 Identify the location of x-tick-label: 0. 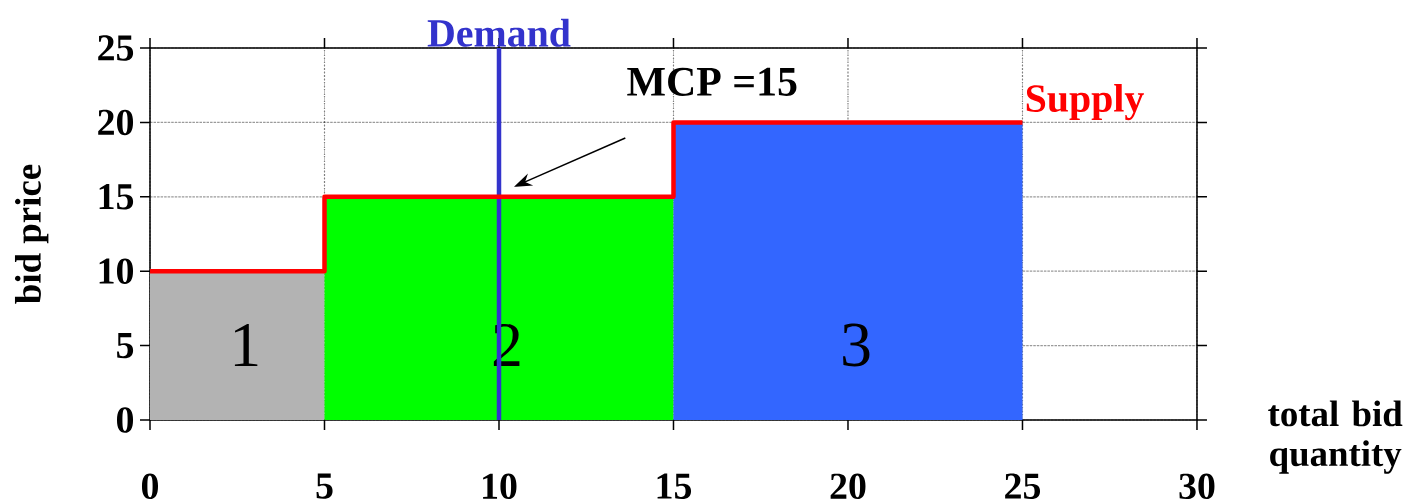
(150, 486).